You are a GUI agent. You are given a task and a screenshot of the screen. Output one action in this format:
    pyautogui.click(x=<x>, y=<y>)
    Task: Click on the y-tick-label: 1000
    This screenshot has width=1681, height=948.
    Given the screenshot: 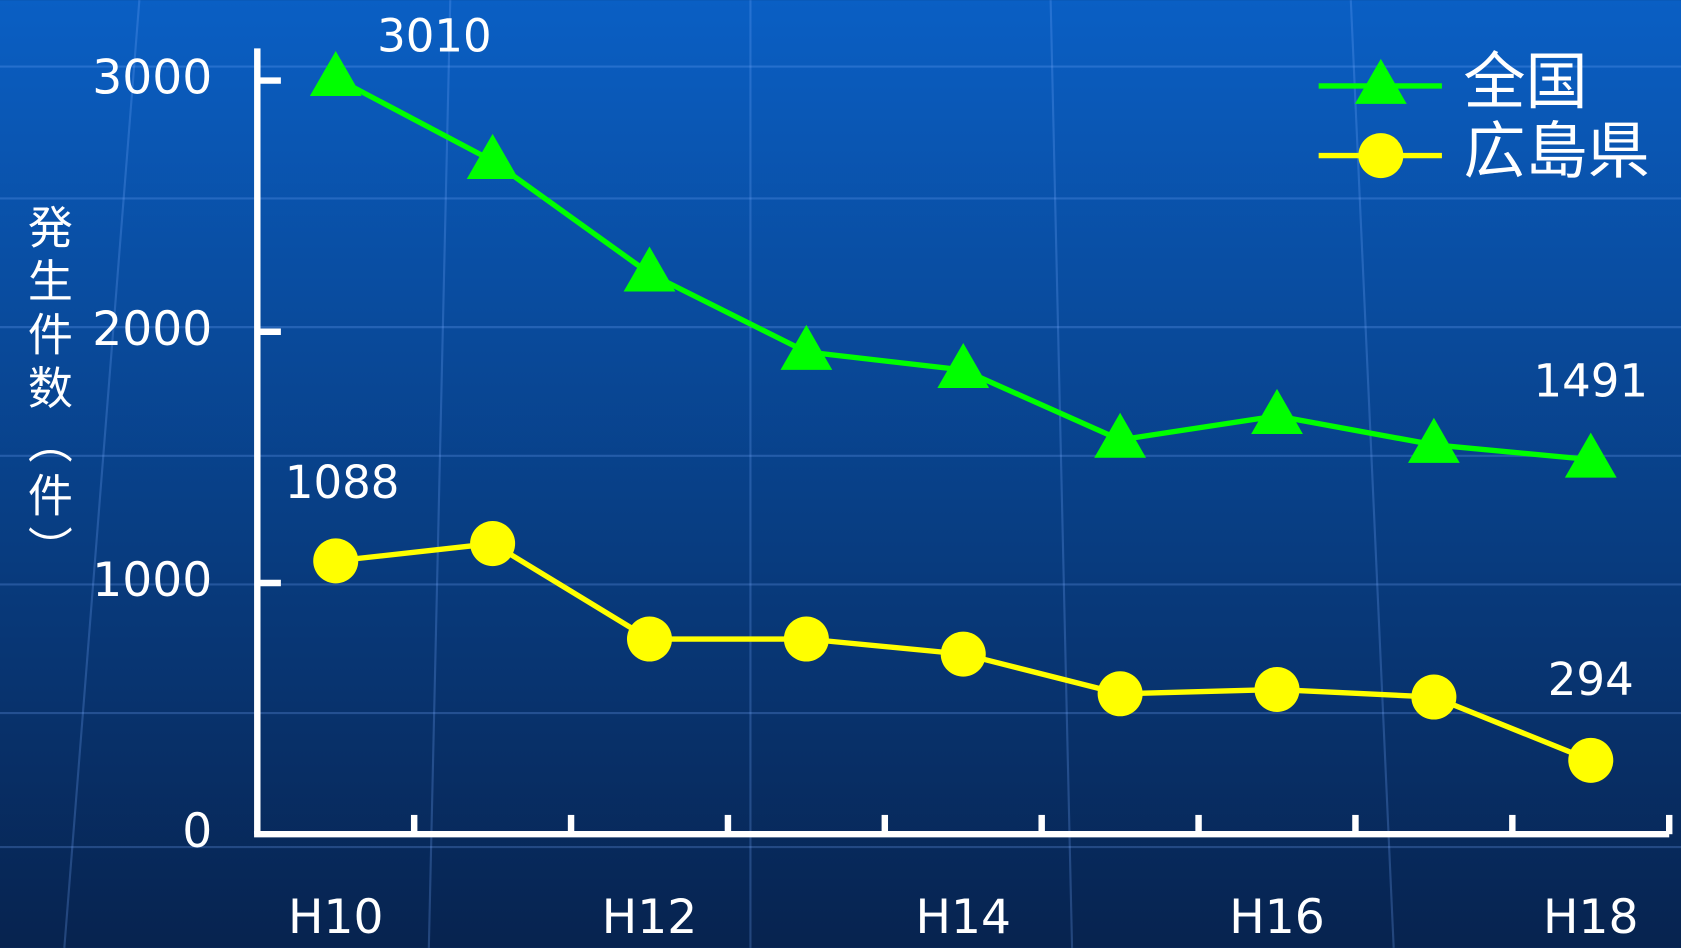 What is the action you would take?
    pyautogui.click(x=152, y=580)
    